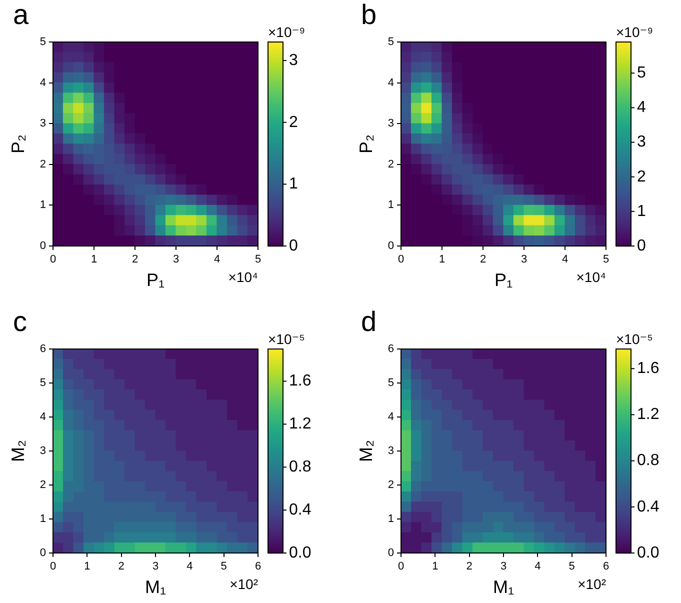 The width and height of the screenshot is (681, 603). What do you see at coordinates (20, 321) in the screenshot?
I see `chart-title: c` at bounding box center [20, 321].